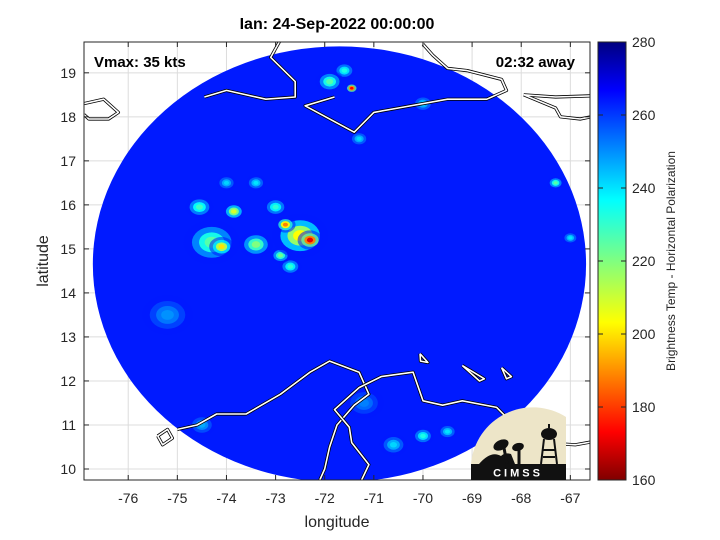 The image size is (720, 540). What do you see at coordinates (644, 42) in the screenshot?
I see `colorbar-tick-label: 280` at bounding box center [644, 42].